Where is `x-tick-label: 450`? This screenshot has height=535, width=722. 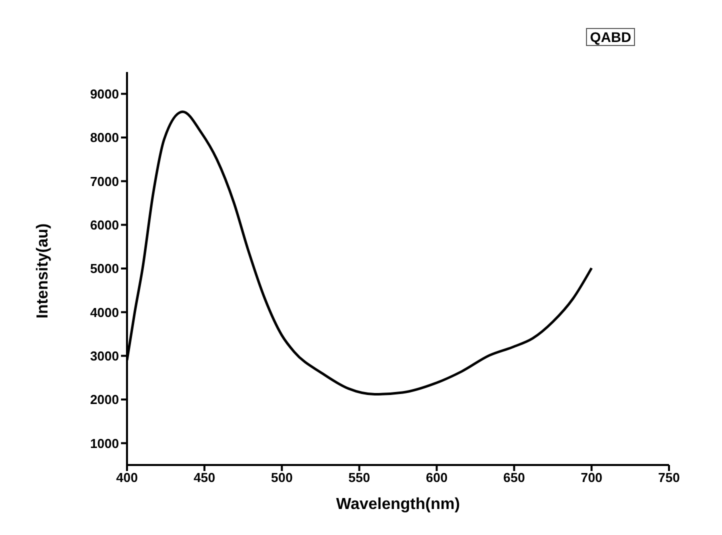
x-tick-label: 450 is located at coordinates (205, 478).